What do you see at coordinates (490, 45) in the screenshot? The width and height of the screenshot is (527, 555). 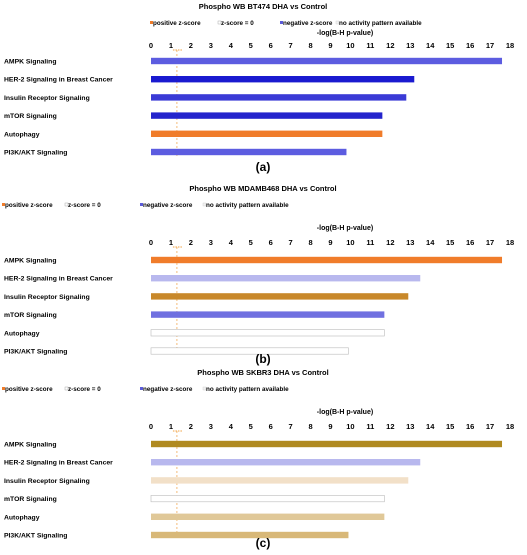 I see `x-tick-label: 17` at bounding box center [490, 45].